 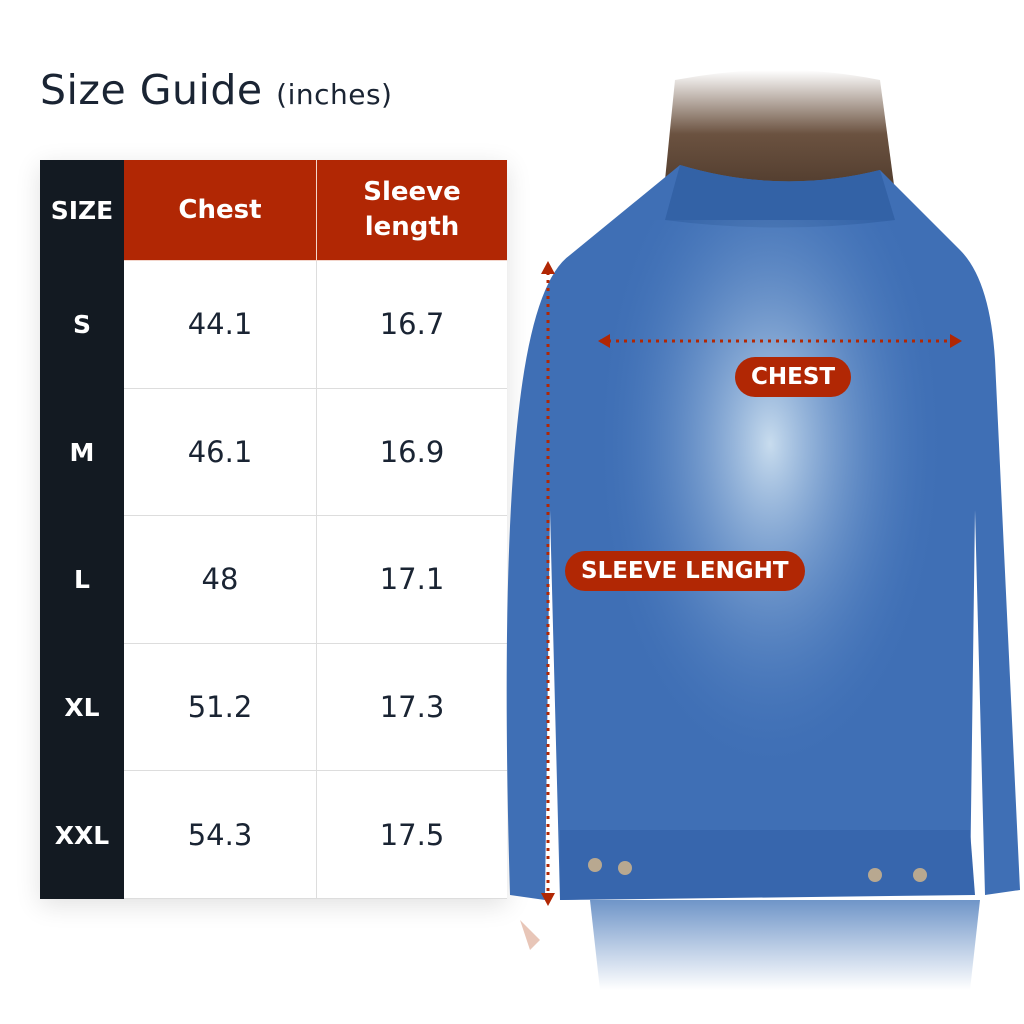 I want to click on size-cell: S, so click(x=82, y=325).